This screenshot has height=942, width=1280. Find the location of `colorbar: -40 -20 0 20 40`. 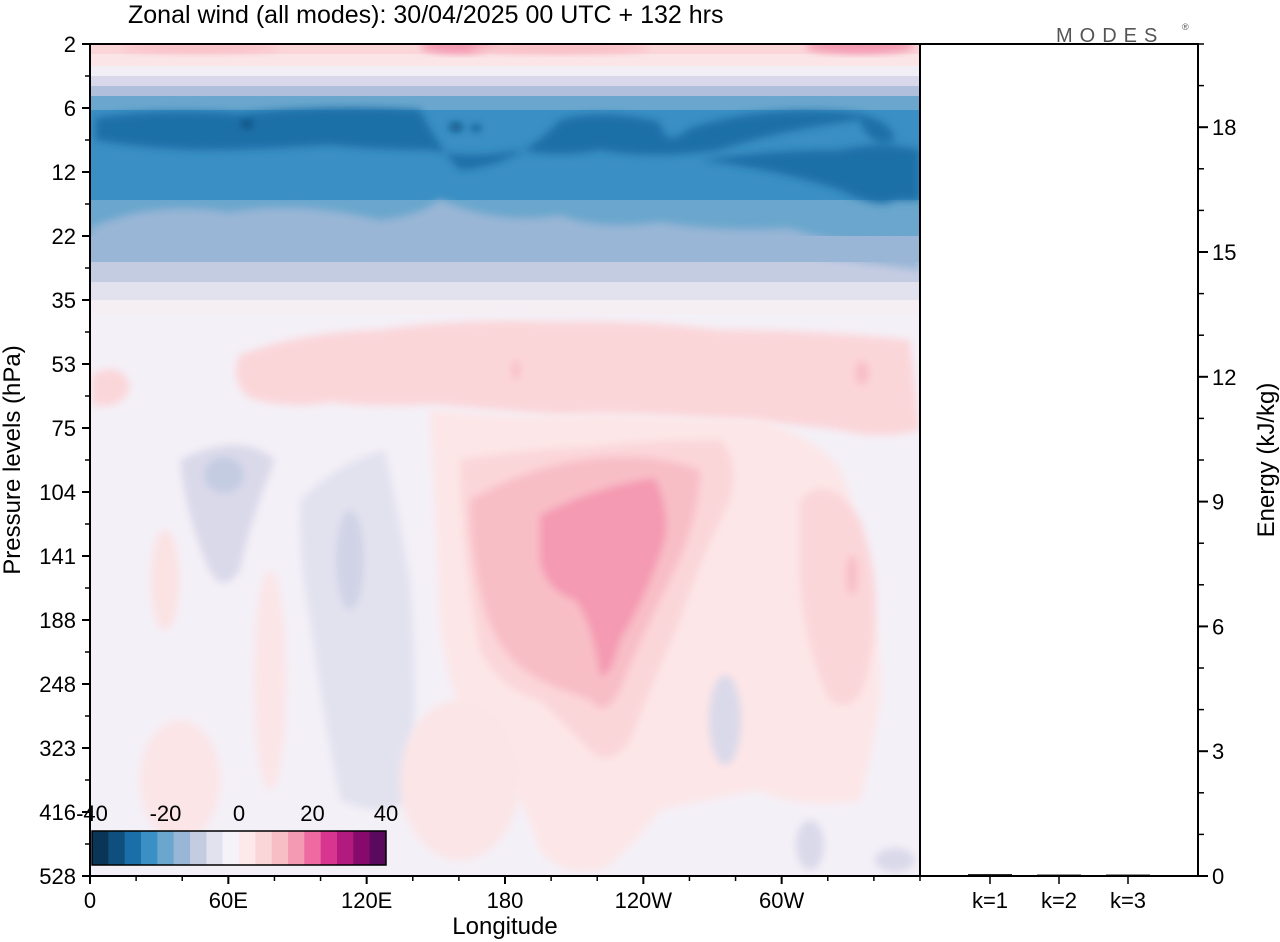

colorbar: -40 -20 0 20 40 is located at coordinates (237, 833).